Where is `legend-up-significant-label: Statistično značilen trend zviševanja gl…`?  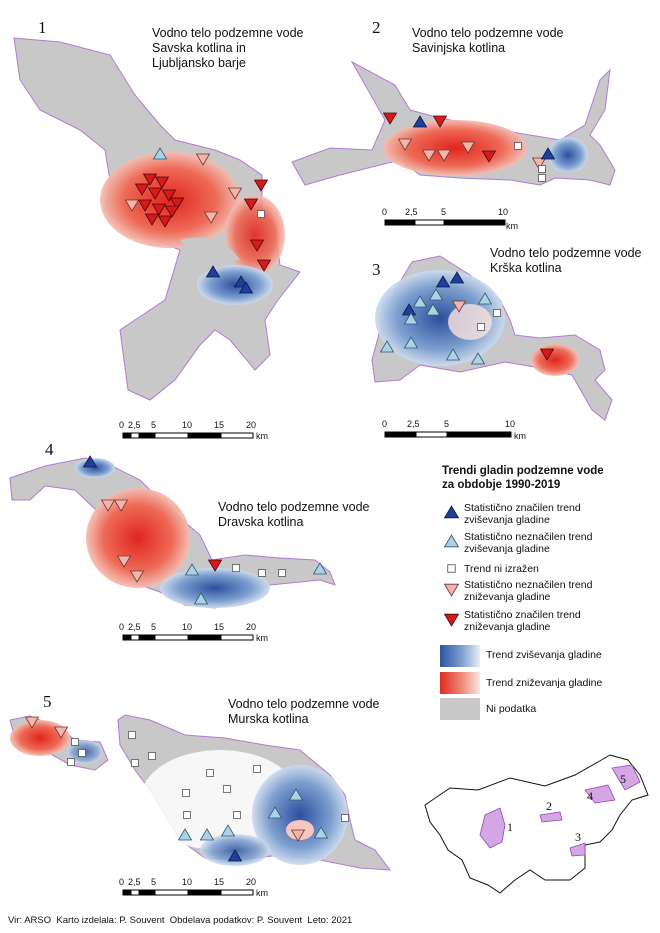
legend-up-significant-label: Statistično značilen trend zviševanja gl… is located at coordinates (522, 514).